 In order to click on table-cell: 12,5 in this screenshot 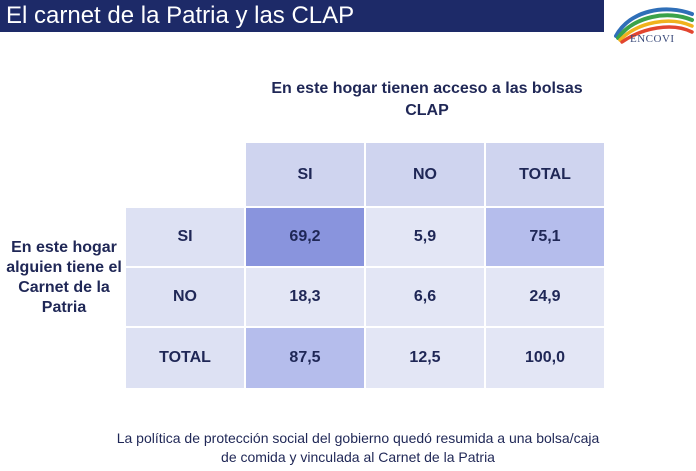, I will do `click(426, 359)`.